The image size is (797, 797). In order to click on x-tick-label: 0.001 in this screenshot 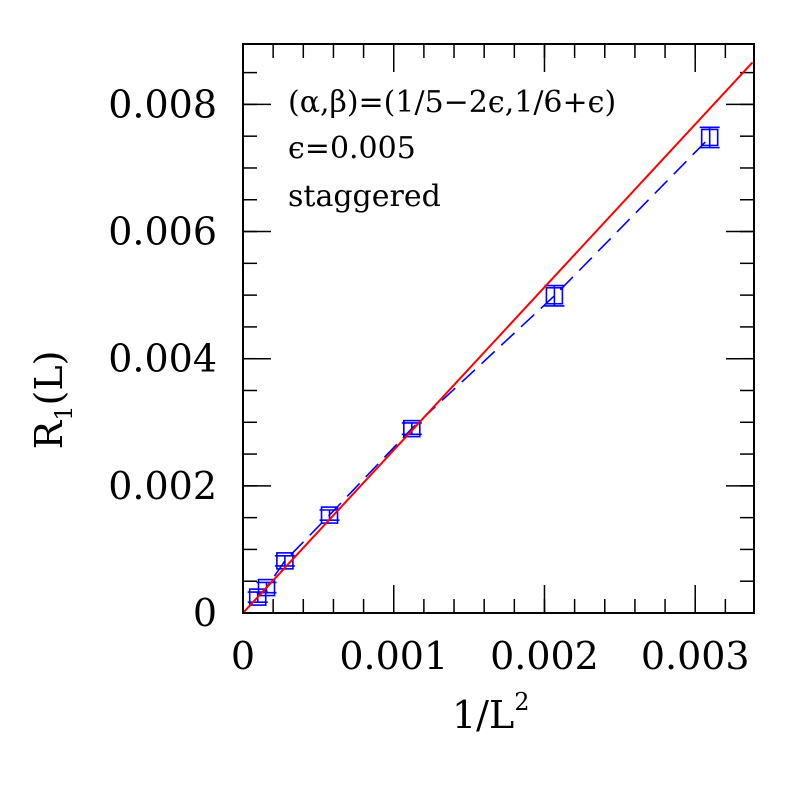, I will do `click(393, 656)`.